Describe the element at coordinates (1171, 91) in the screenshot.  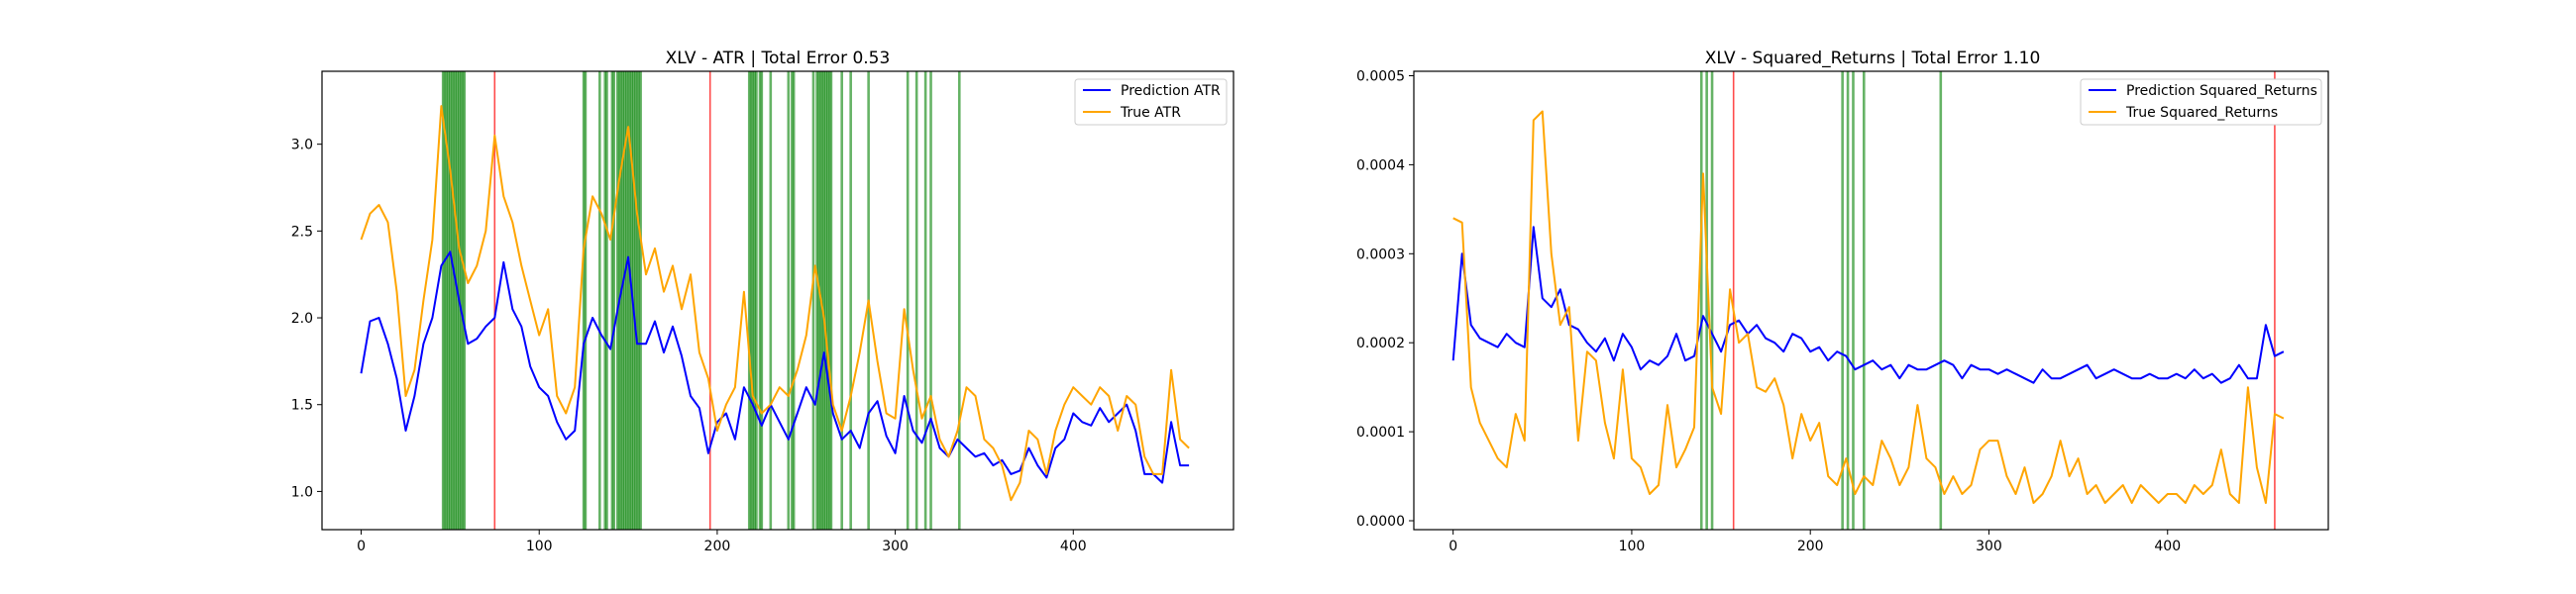
I see `legend-label-prediction: Prediction ATR` at that location.